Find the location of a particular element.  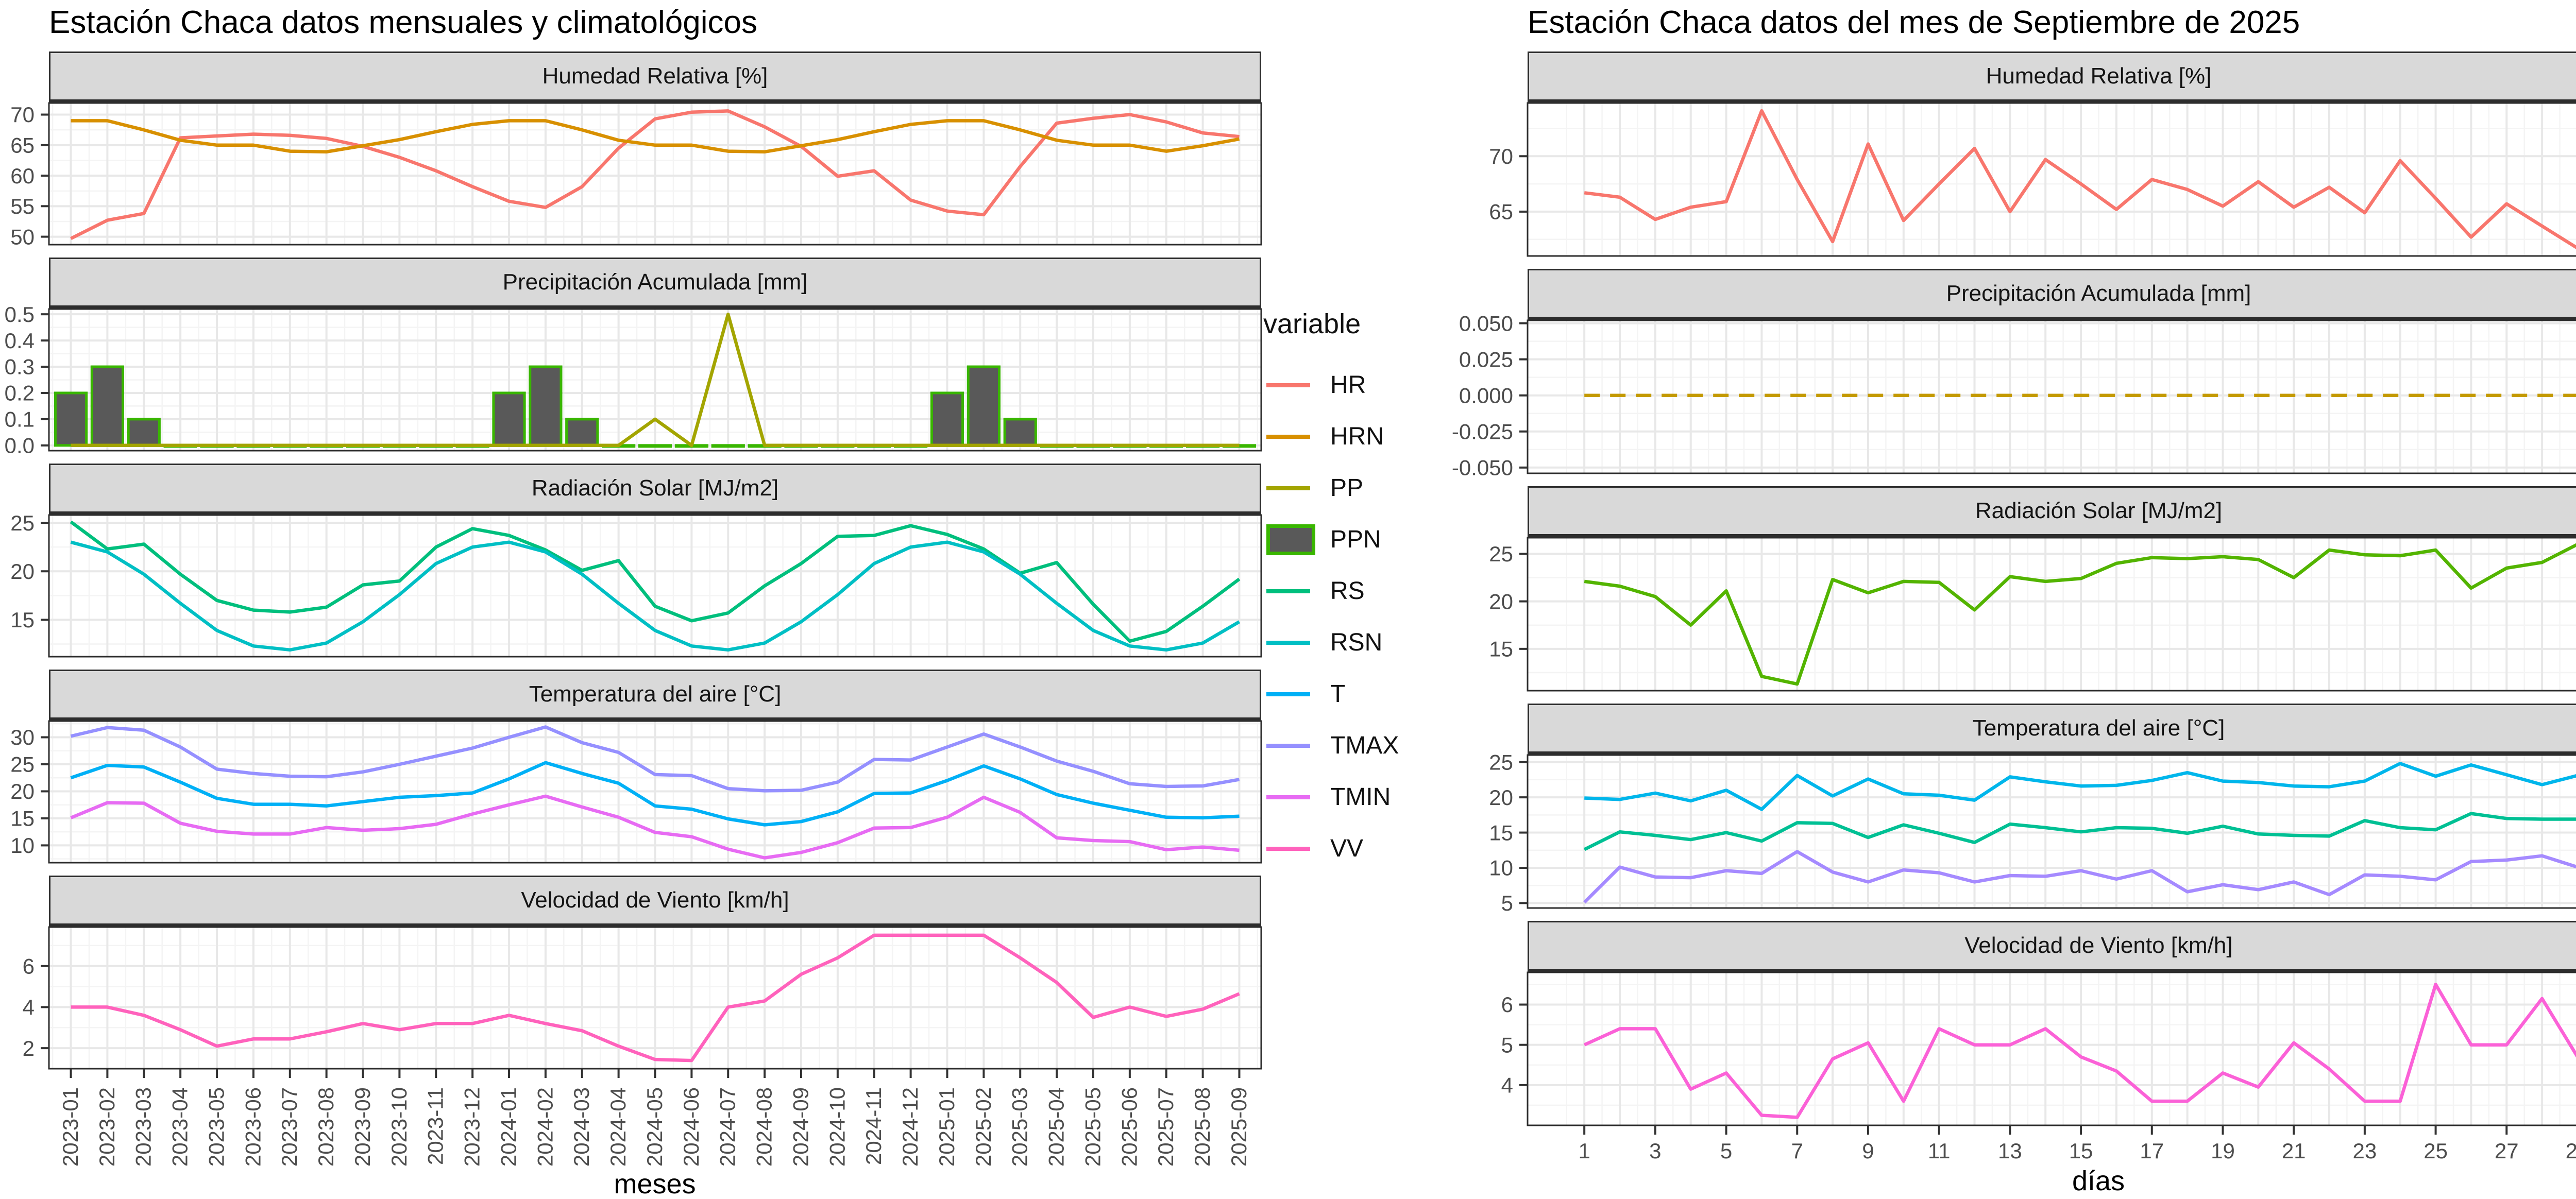

monthly-x-axis-title: meses is located at coordinates (655, 1184).